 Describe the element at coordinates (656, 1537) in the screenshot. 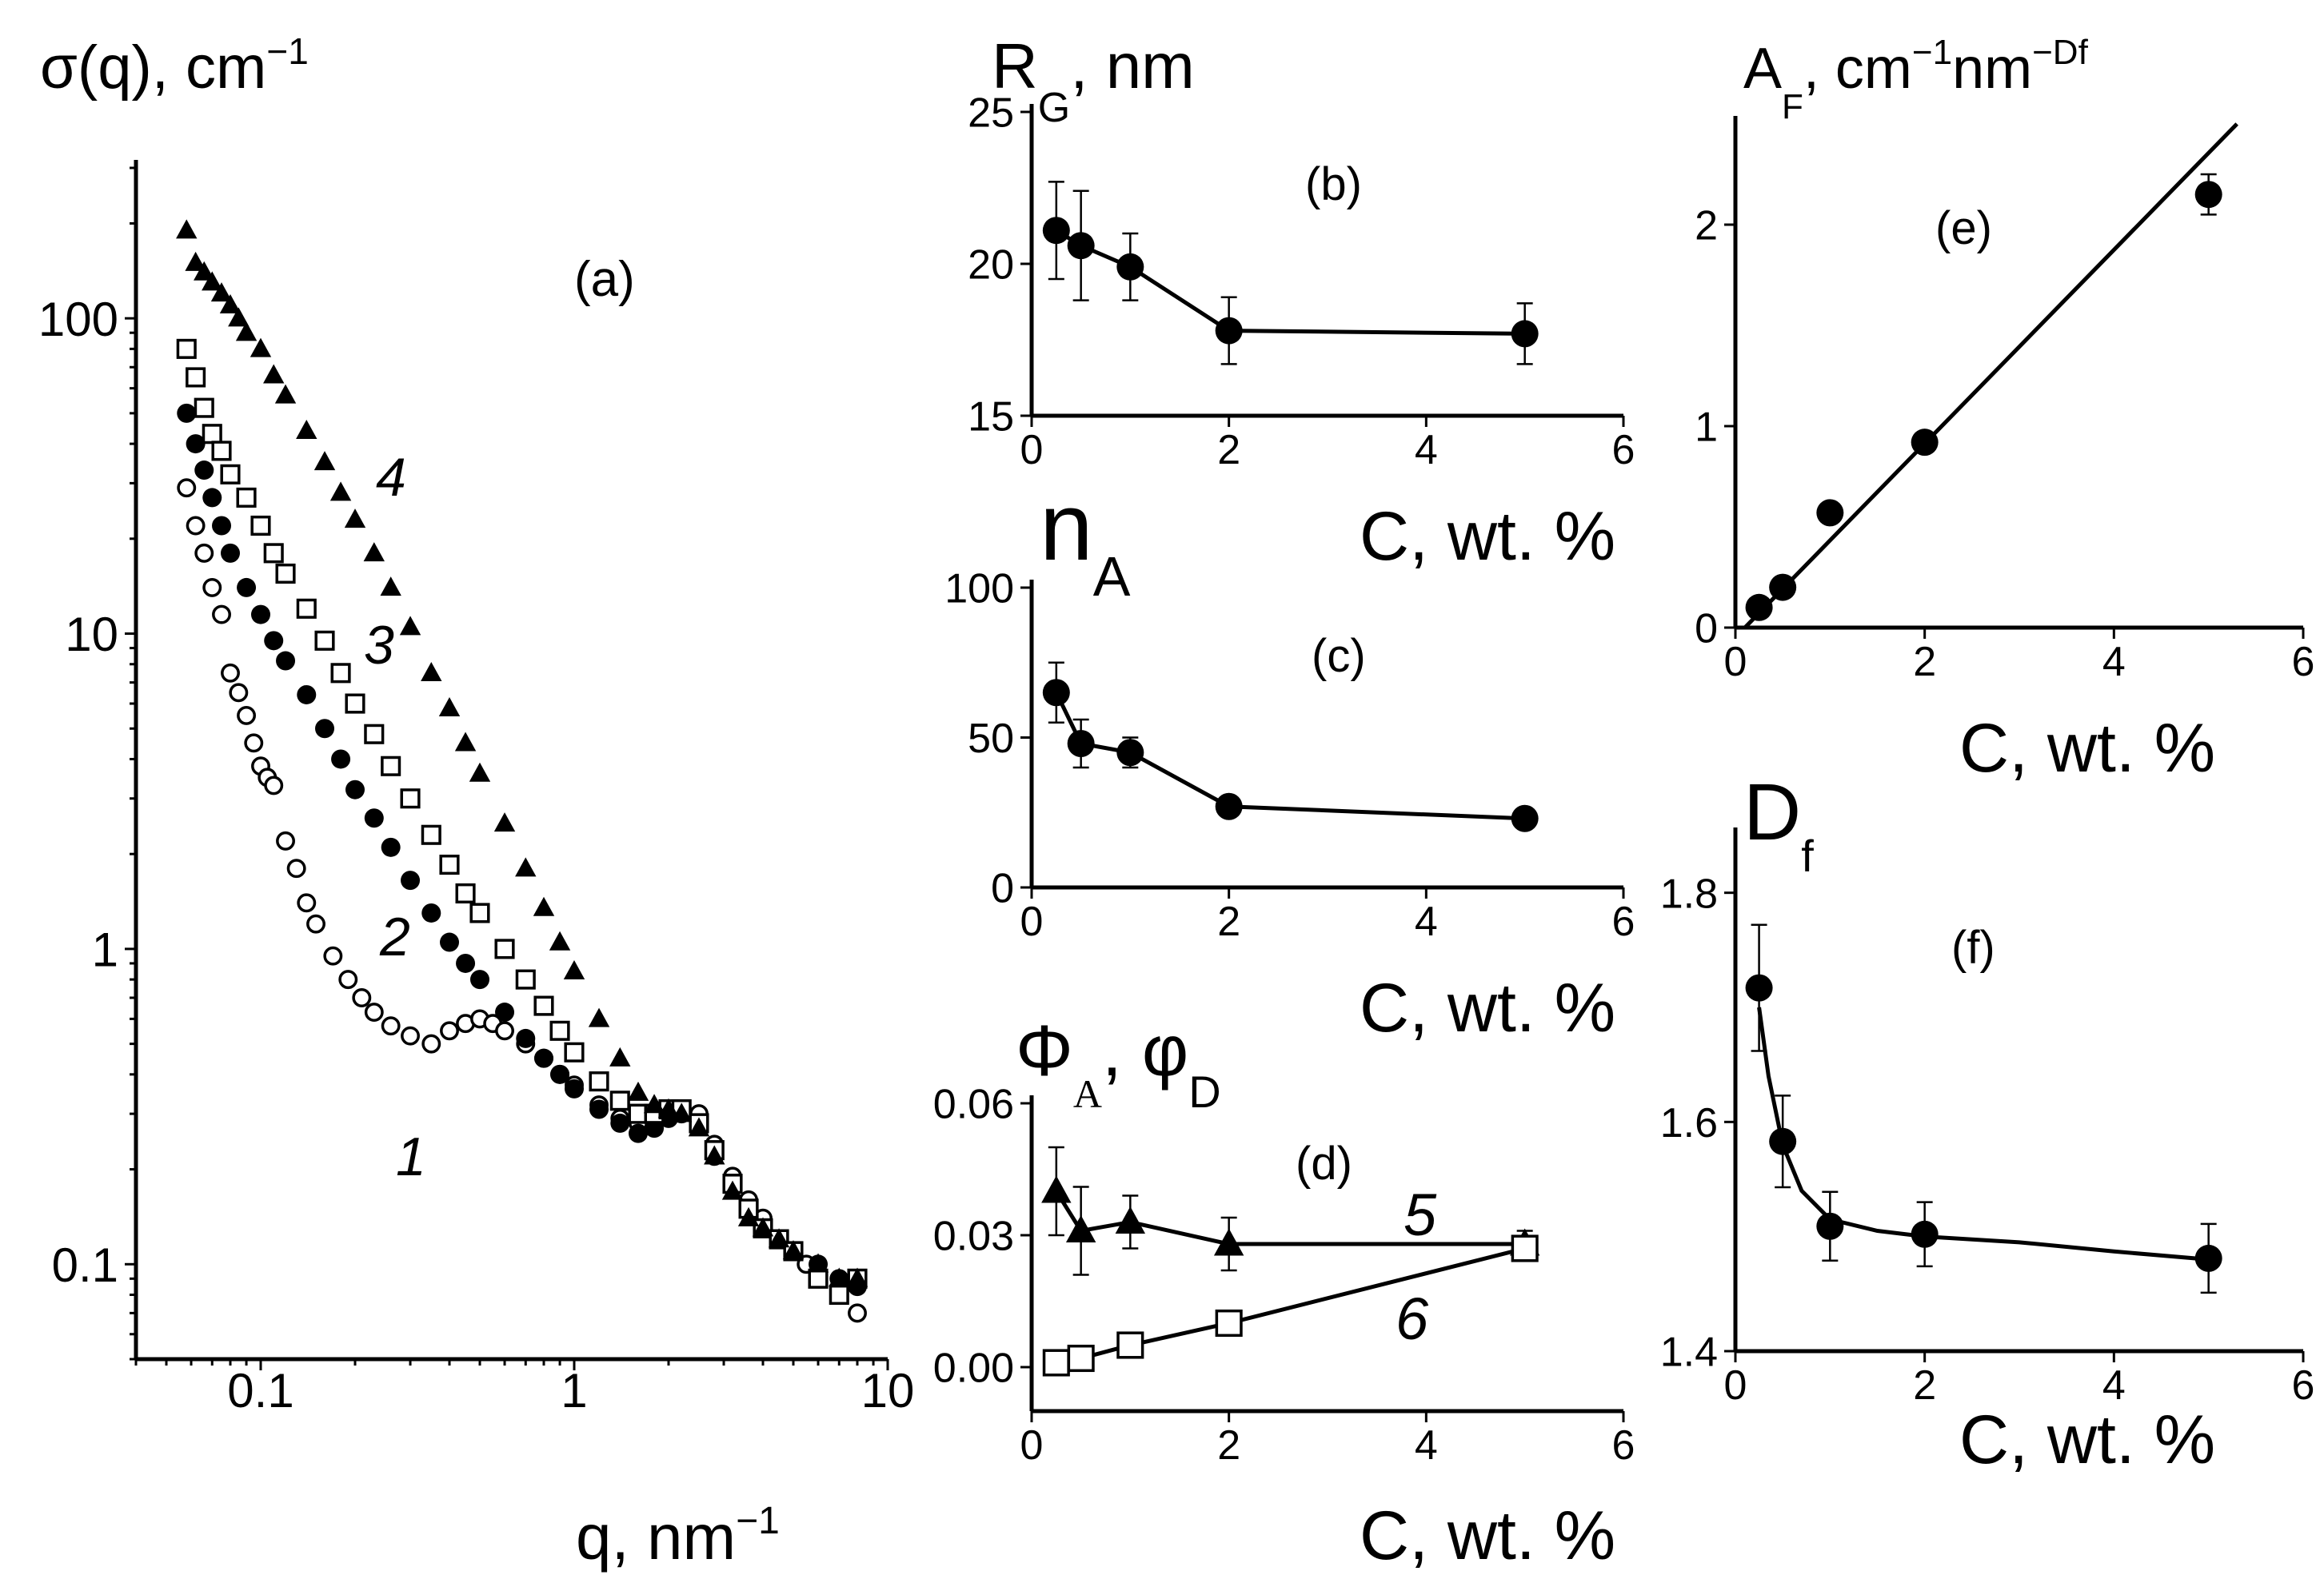

I see `panel-a-x-title-main: q, nm` at that location.